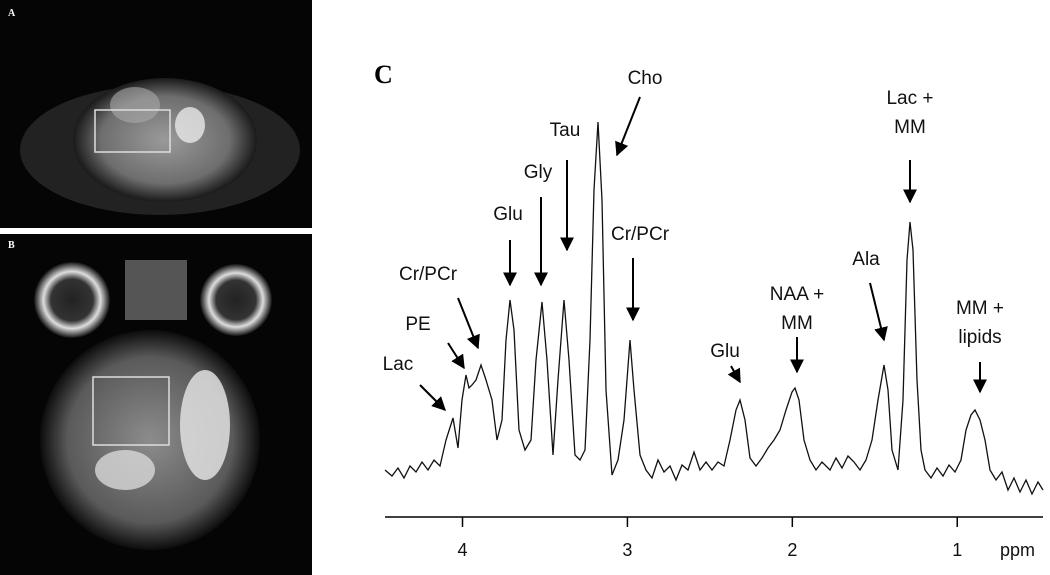 This screenshot has width=1050, height=575. Describe the element at coordinates (645, 78) in the screenshot. I see `peak-label: Cho` at that location.